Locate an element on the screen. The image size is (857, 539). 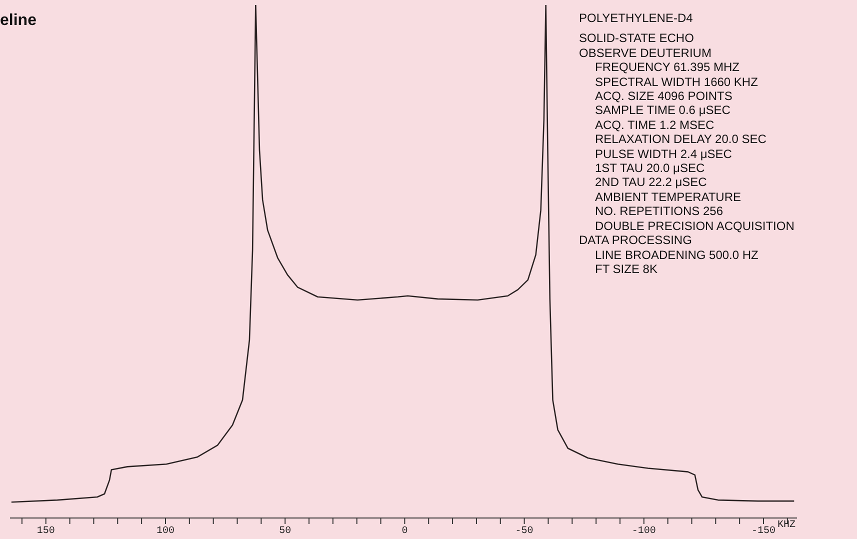
annotation: DOUBLE PRECISION ACQUISITION is located at coordinates (694, 226).